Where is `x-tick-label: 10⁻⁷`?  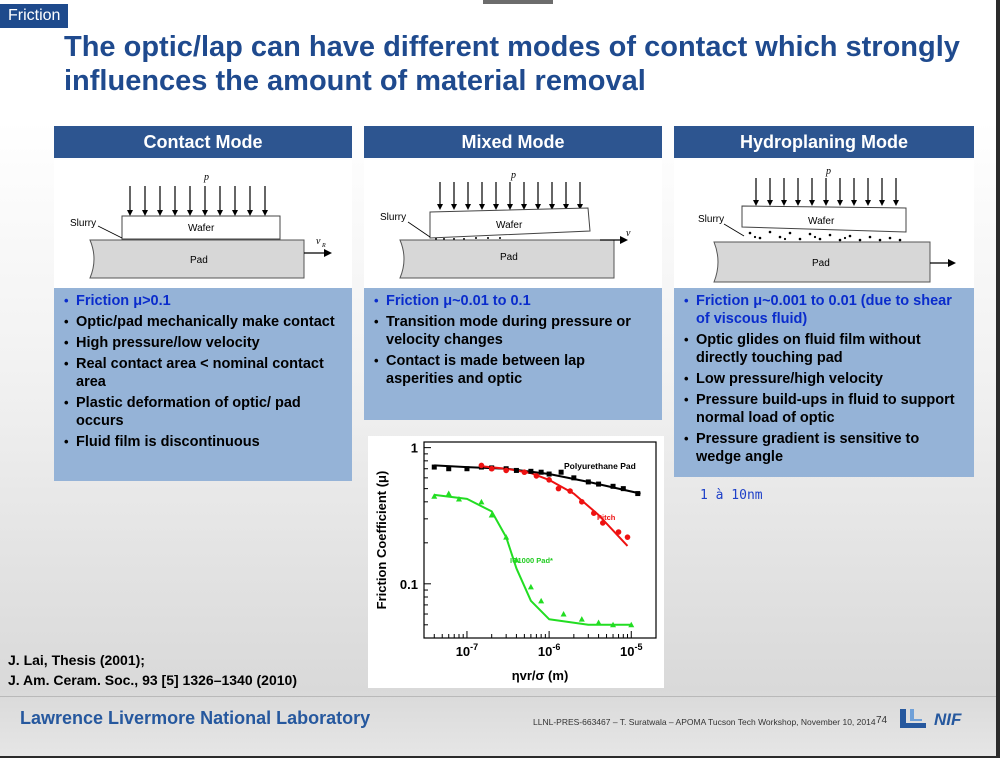
x-tick-label: 10⁻⁷ is located at coordinates (467, 650).